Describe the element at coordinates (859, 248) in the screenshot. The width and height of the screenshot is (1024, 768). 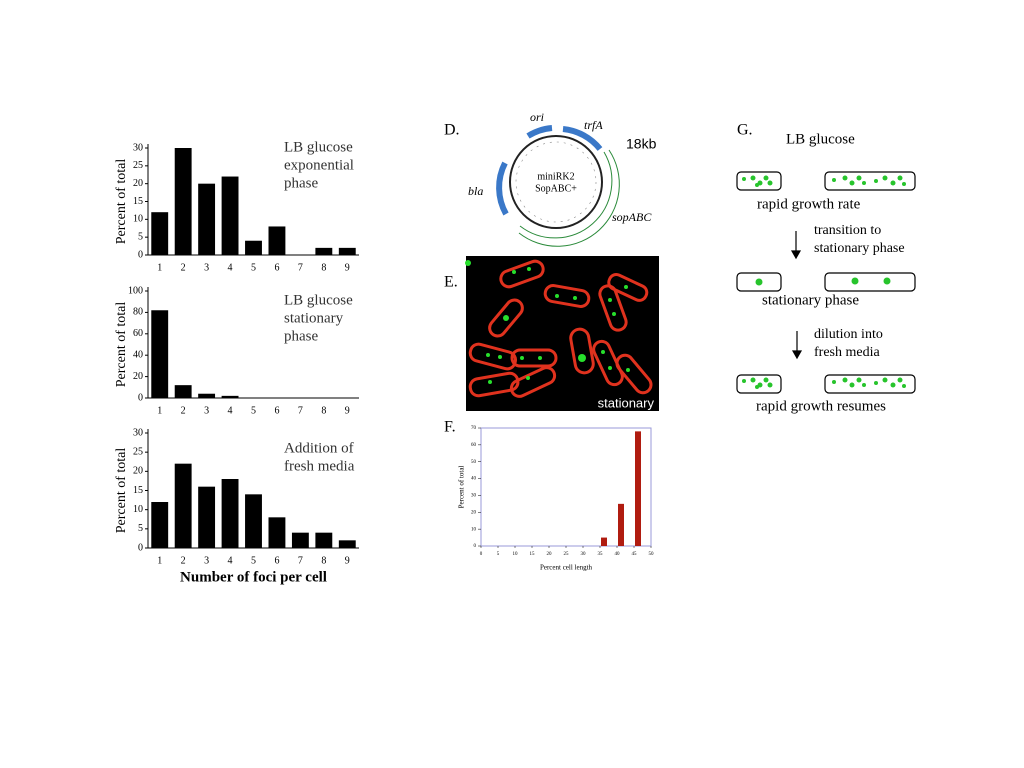
I see `transition-label: stationary phase` at that location.